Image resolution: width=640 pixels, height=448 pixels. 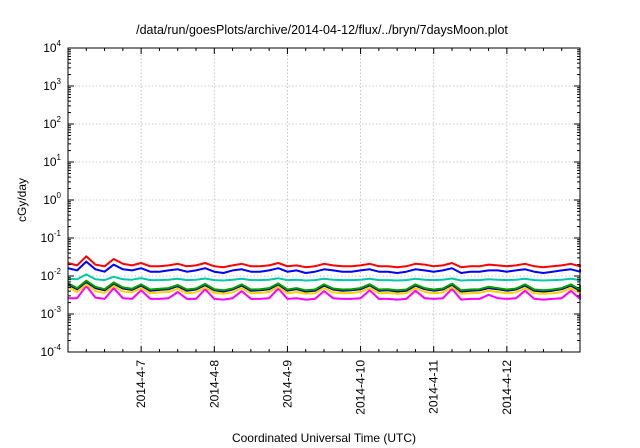 What do you see at coordinates (51, 275) in the screenshot?
I see `y-tick-label: 10⁻²` at bounding box center [51, 275].